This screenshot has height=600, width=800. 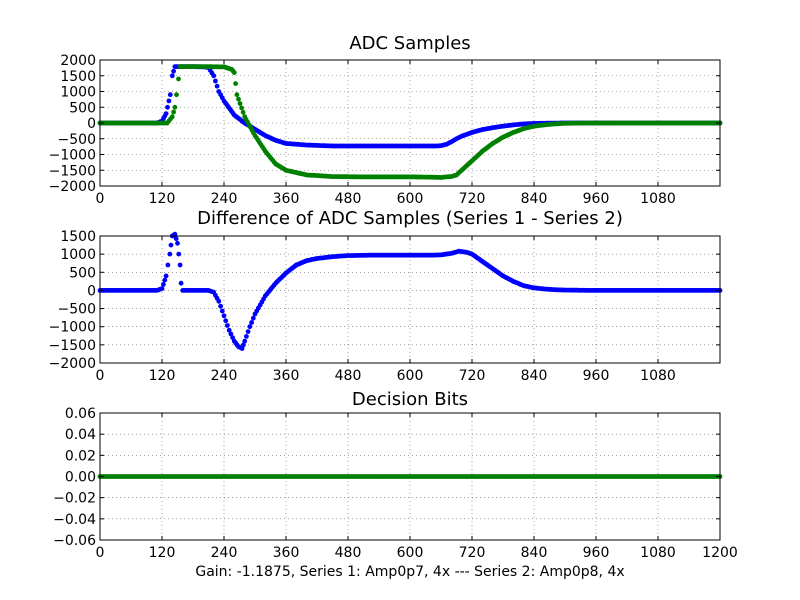 I want to click on y-tick-label: −0.04, so click(x=74, y=520).